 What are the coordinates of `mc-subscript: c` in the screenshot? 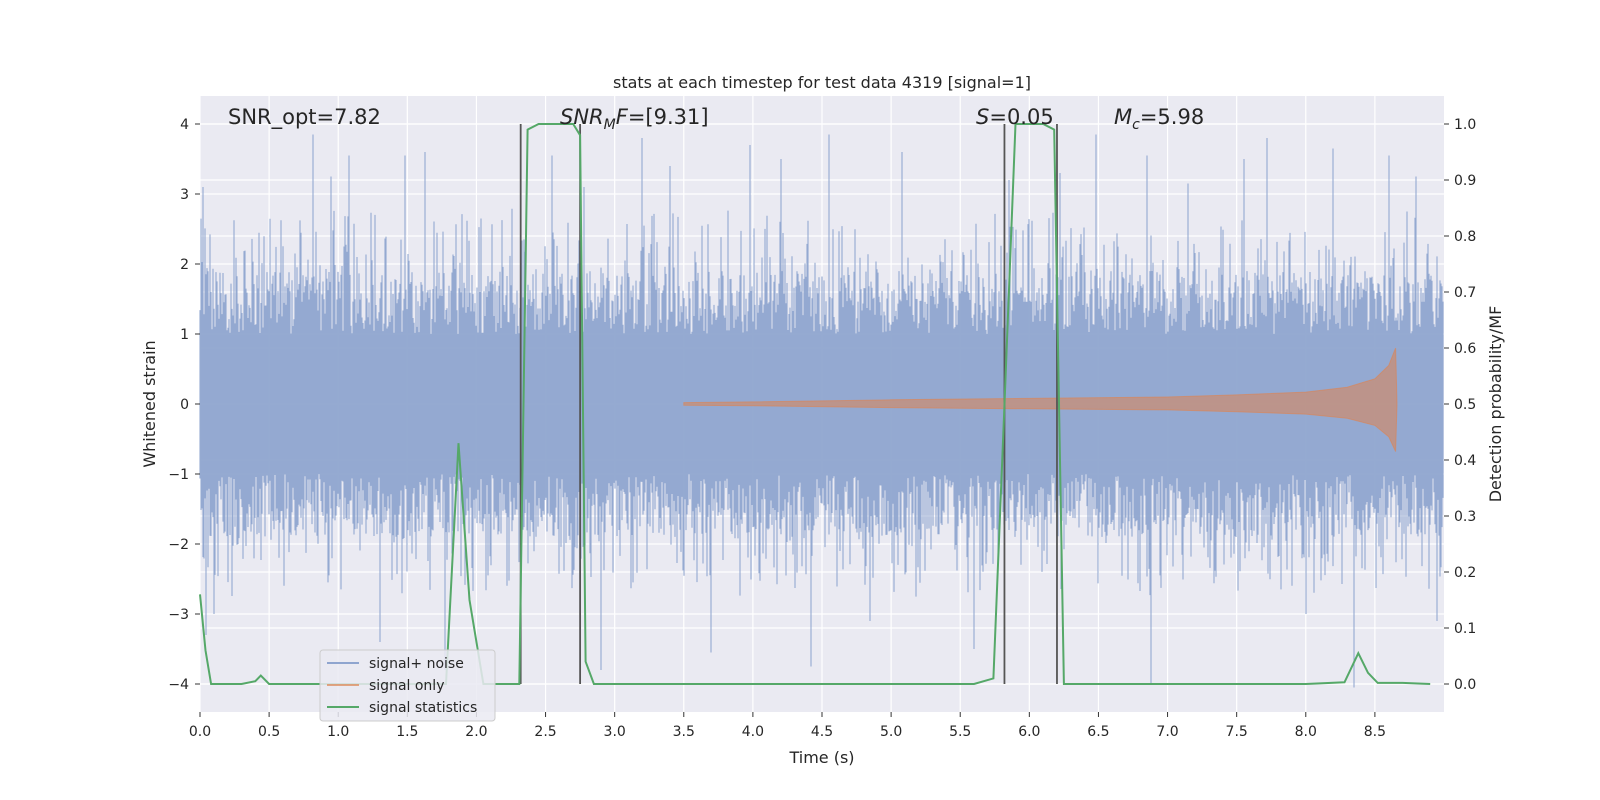 It's located at (1136, 125).